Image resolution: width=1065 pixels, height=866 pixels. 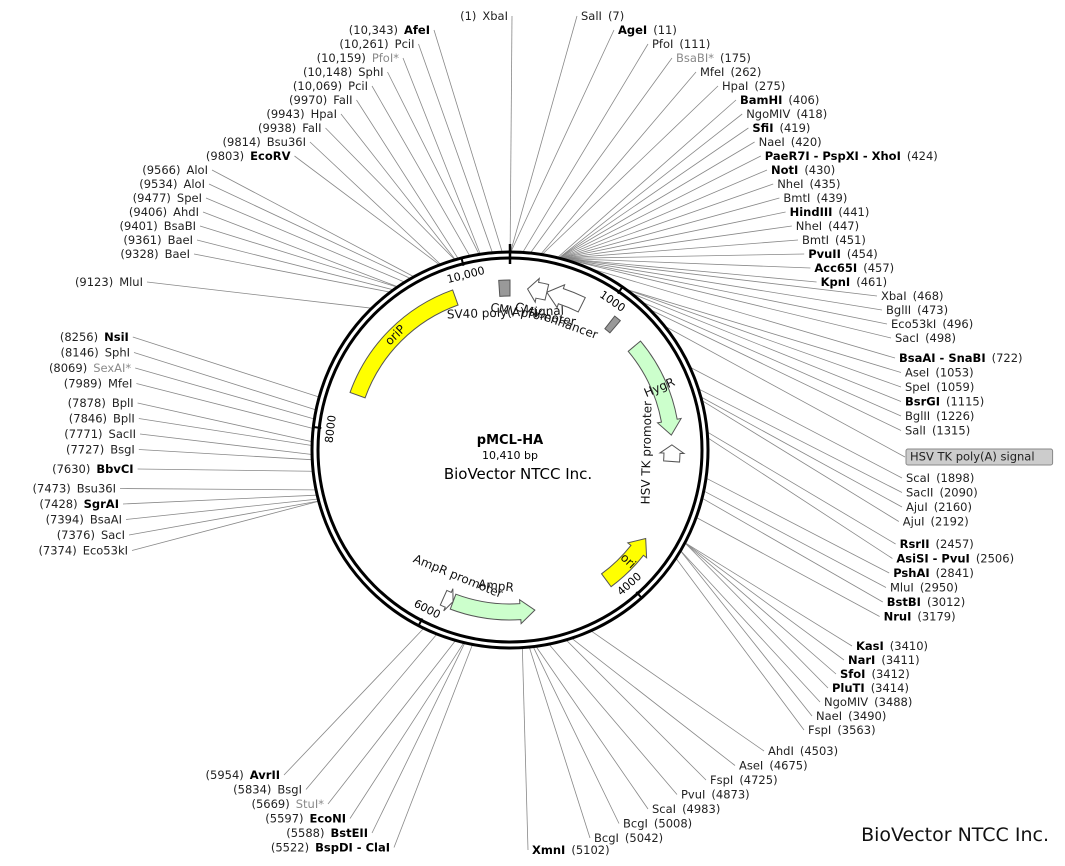 I want to click on feature-cmv-enhancer, so click(x=566, y=298).